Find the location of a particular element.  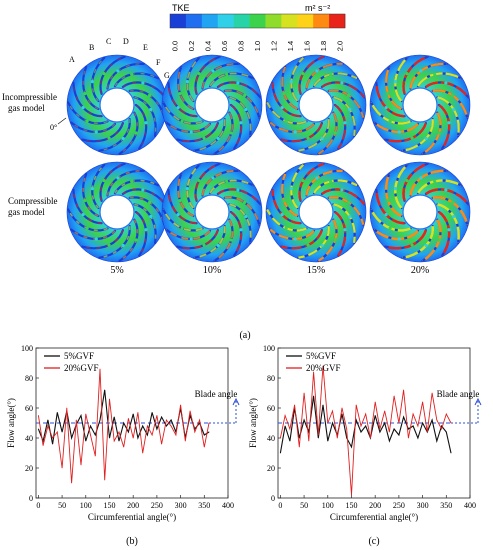

blade-angle-arrowhead is located at coordinates (478, 401).